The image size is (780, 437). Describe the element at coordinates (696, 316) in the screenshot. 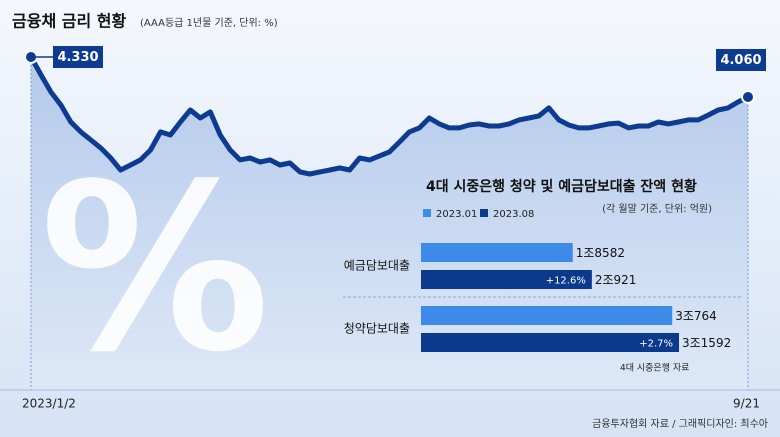

I see `value-label: 3조764` at that location.